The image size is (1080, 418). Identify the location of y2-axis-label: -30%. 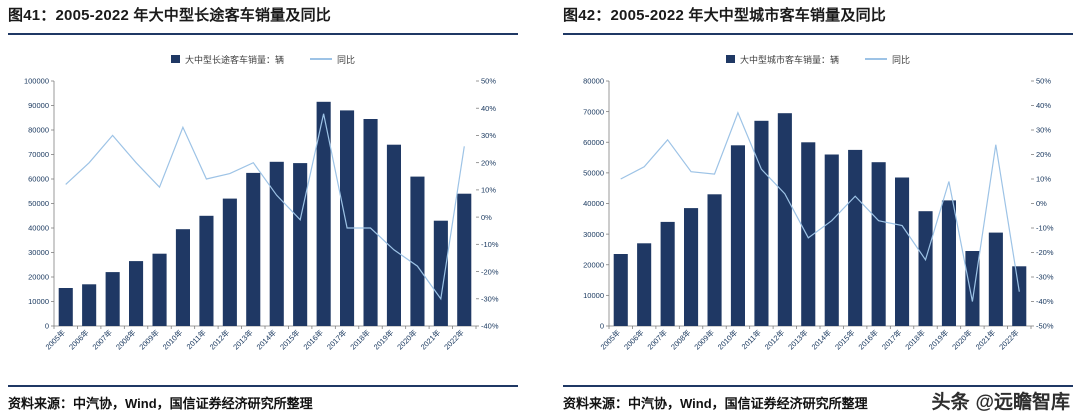
(490, 298).